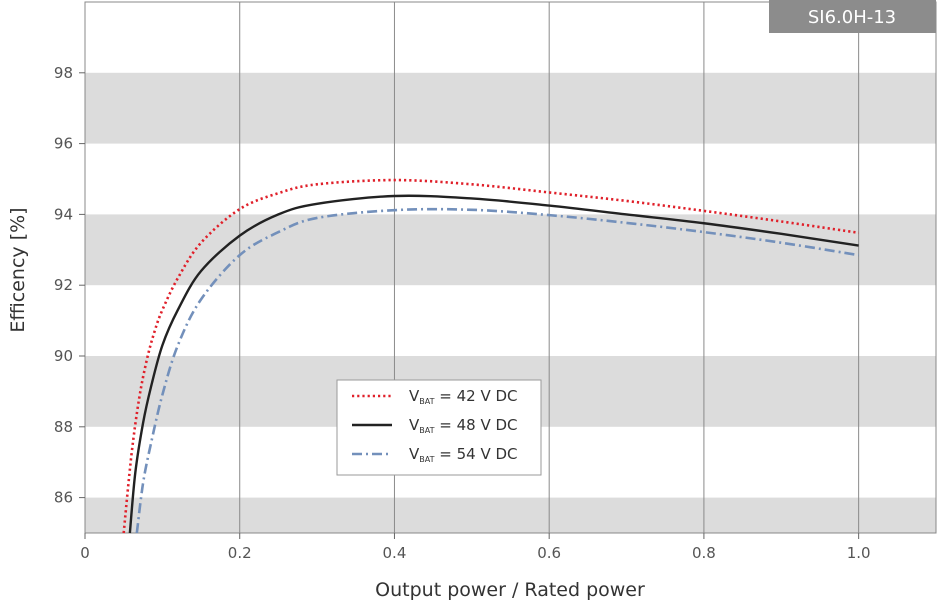  What do you see at coordinates (63, 356) in the screenshot?
I see `y-tick-label: 90` at bounding box center [63, 356].